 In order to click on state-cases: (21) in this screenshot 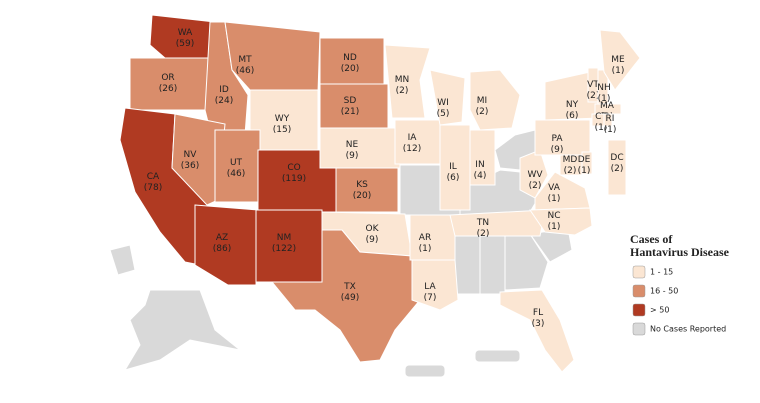, I will do `click(350, 112)`.